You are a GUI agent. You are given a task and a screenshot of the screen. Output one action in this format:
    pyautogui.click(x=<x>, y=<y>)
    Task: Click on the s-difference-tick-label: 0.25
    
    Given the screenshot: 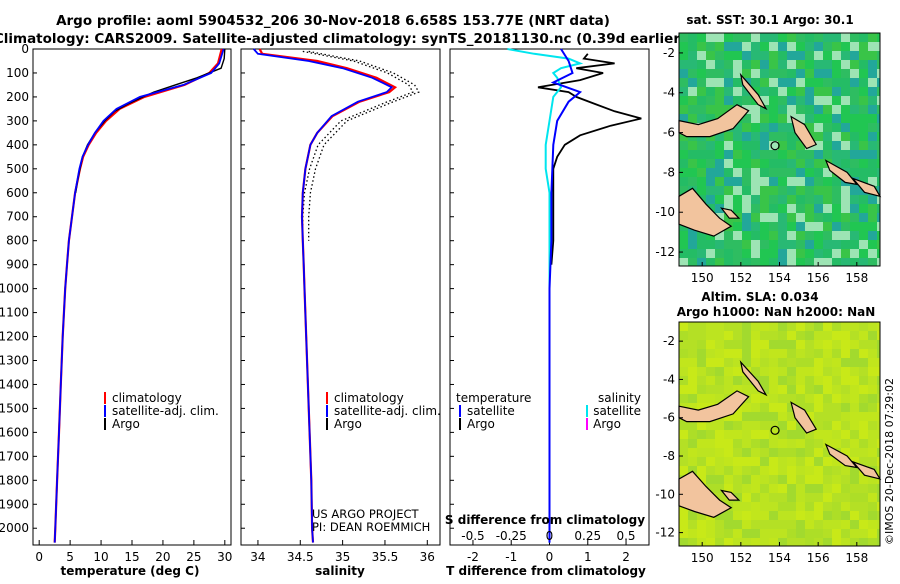 What is the action you would take?
    pyautogui.click(x=587, y=536)
    